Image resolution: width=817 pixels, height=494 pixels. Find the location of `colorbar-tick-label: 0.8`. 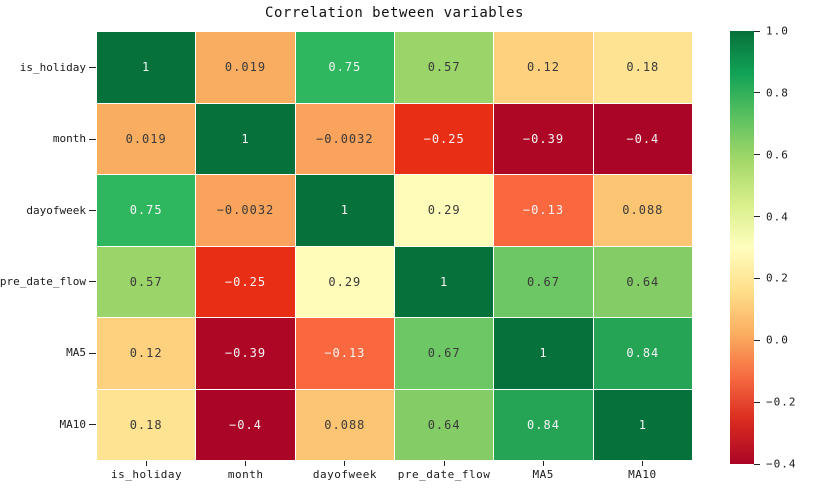

colorbar-tick-label: 0.8 is located at coordinates (777, 93).